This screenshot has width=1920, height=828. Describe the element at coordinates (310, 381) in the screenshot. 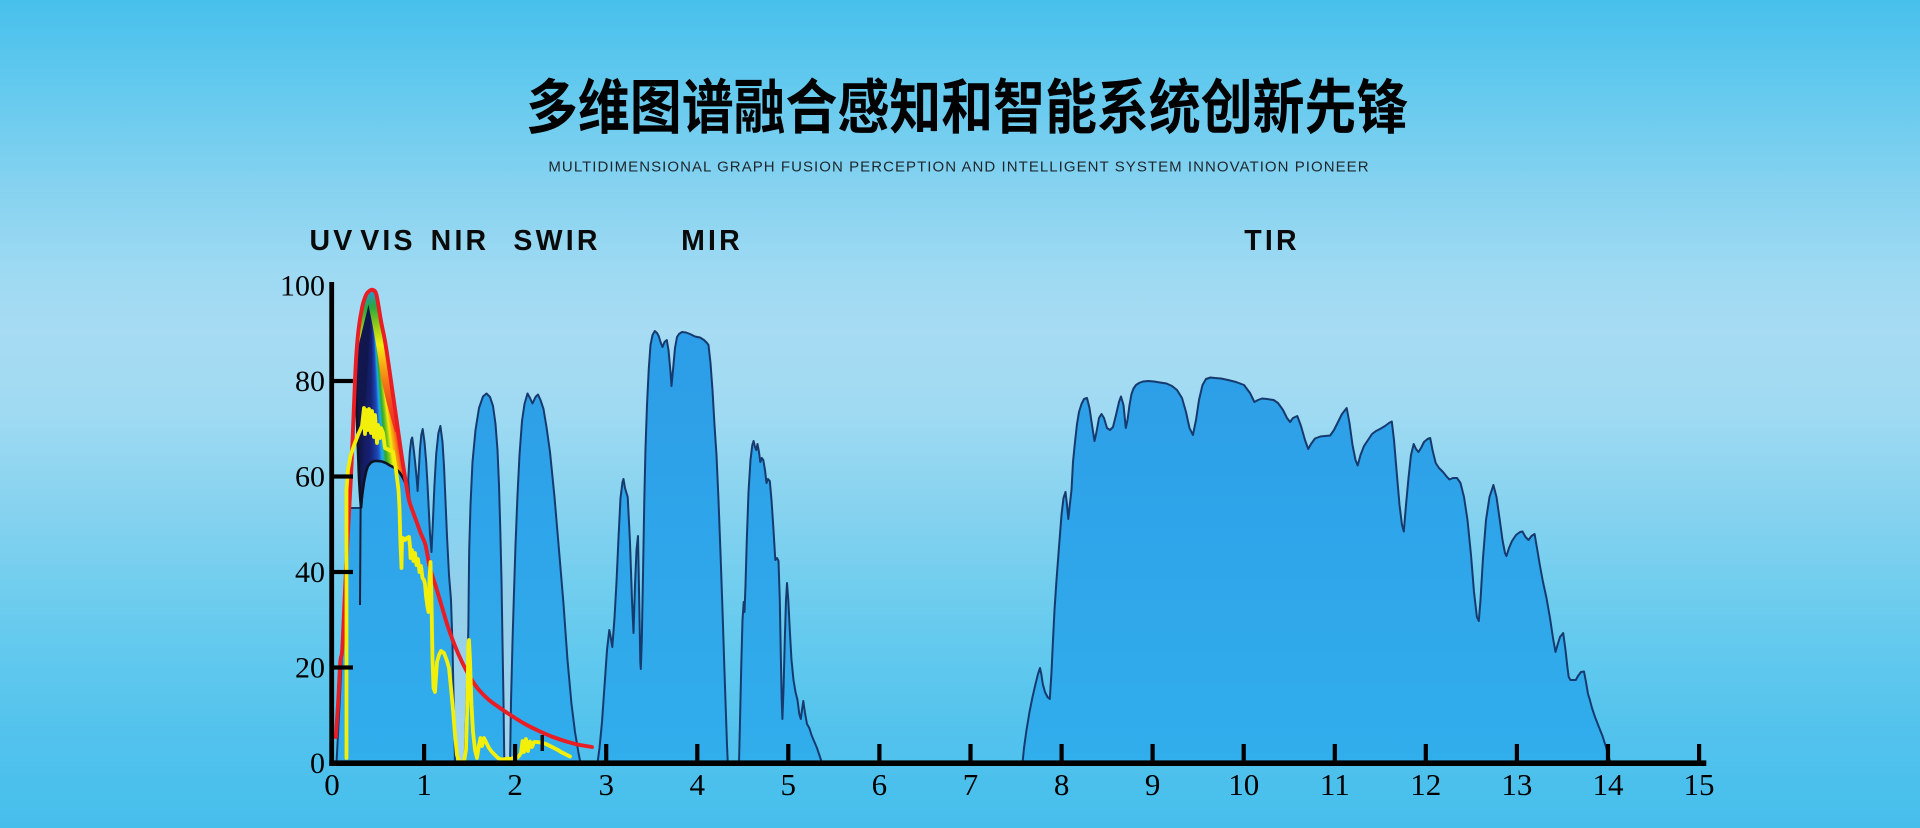

I see `svg-text: 80` at that location.